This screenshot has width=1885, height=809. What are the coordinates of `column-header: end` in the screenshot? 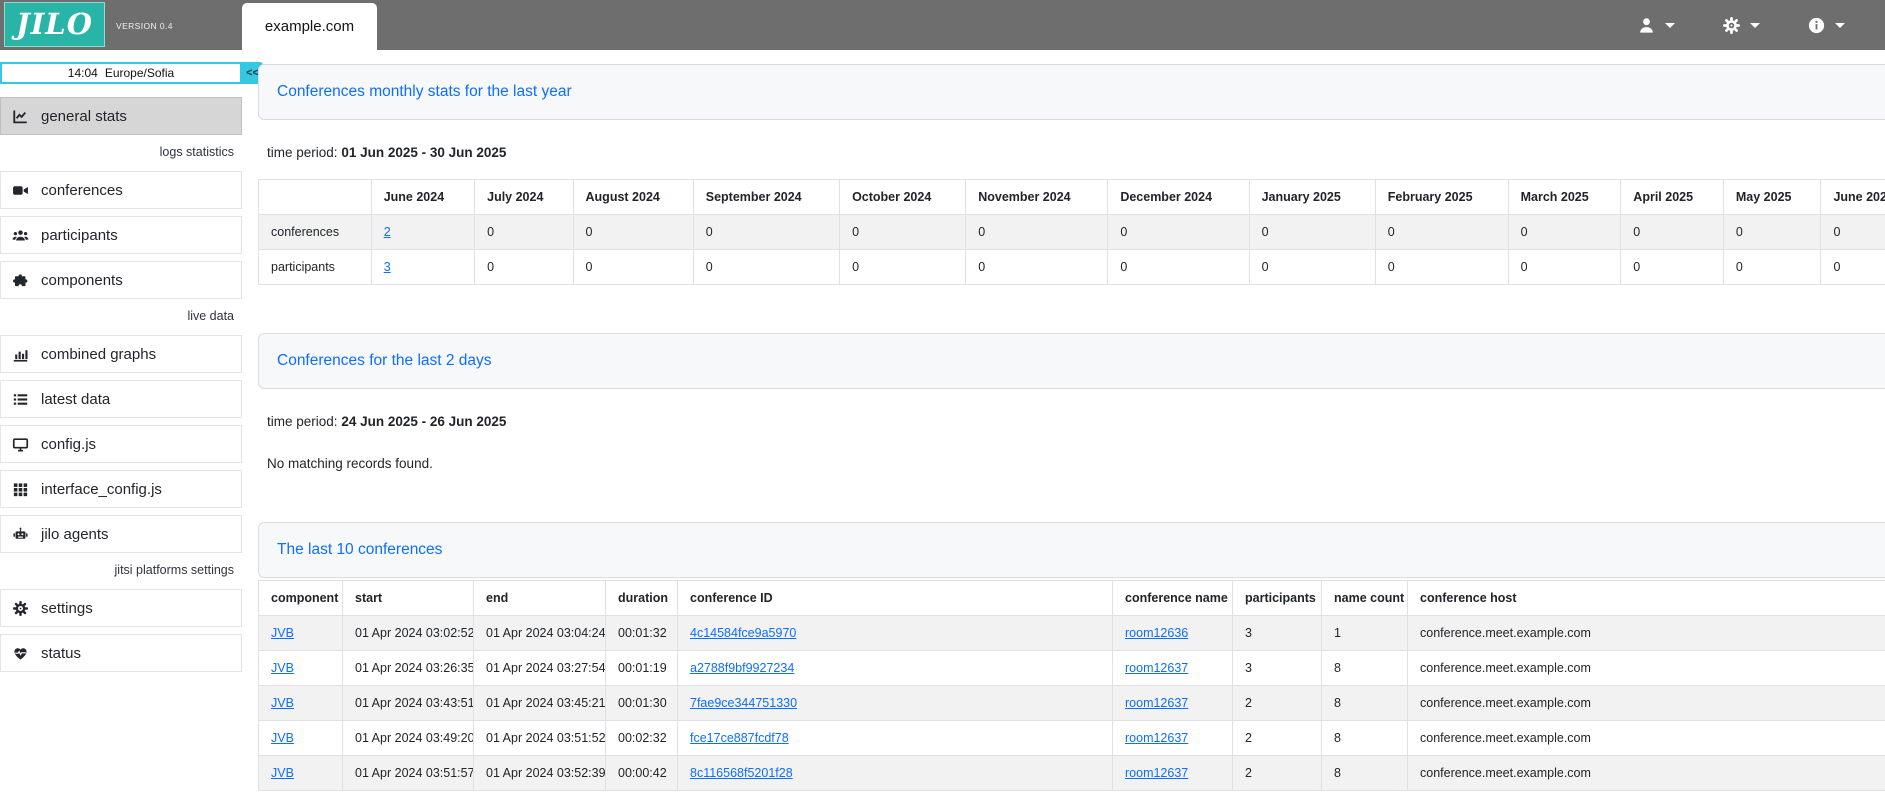 It's located at (539, 598).